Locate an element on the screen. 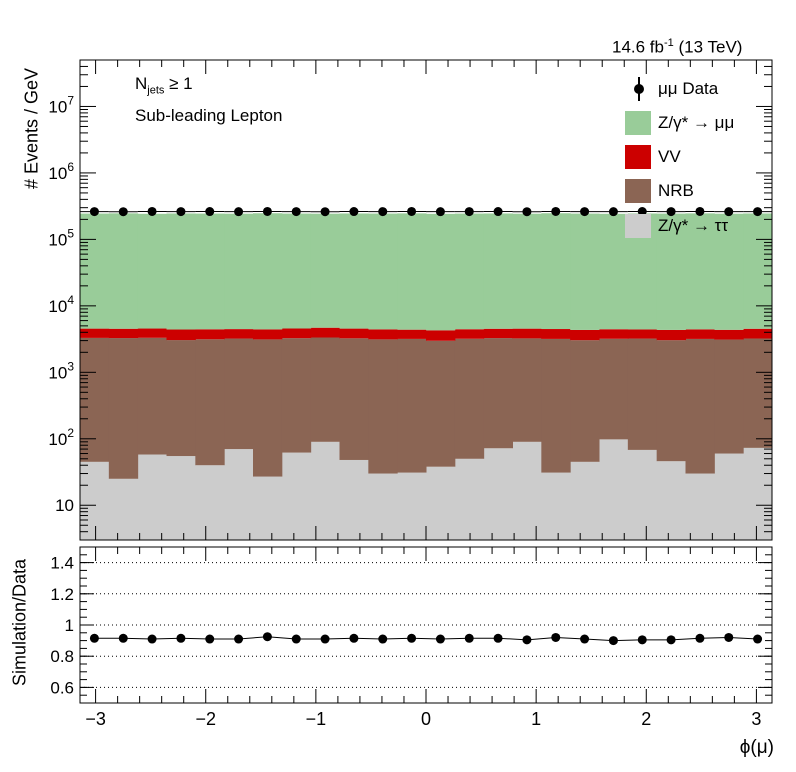 The height and width of the screenshot is (772, 796). x-tick-label: 2 is located at coordinates (646, 719).